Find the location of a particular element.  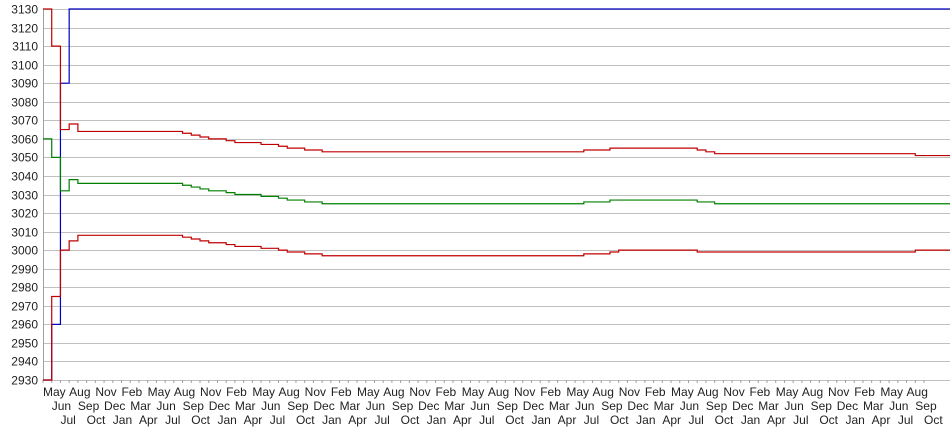

y-tick-label: 3030 is located at coordinates (24, 196).